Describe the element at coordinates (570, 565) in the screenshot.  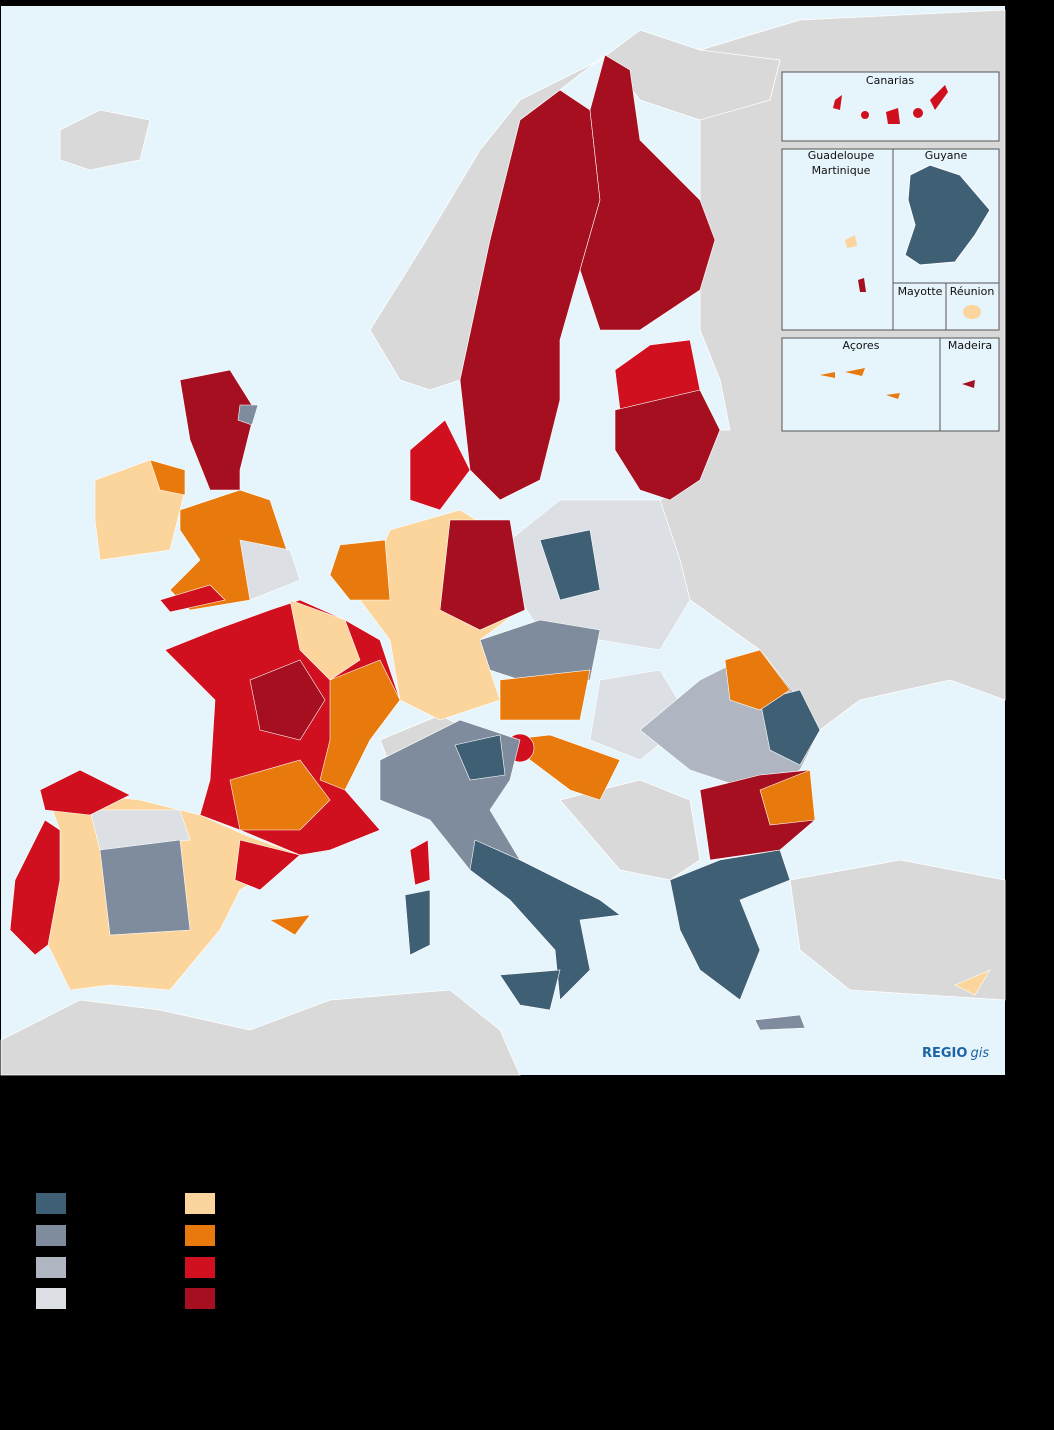
I see `region-poland-central` at that location.